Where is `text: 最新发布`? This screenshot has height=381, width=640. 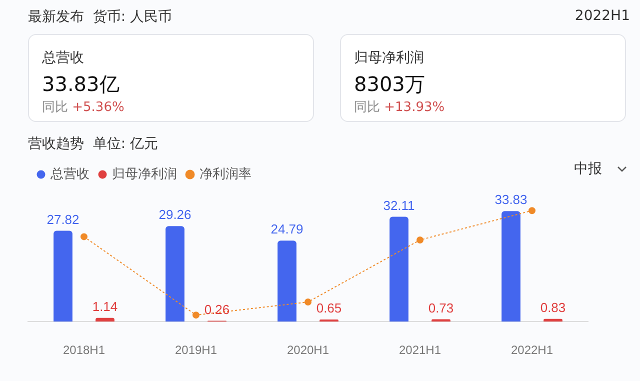
text: 最新发布 is located at coordinates (56, 17).